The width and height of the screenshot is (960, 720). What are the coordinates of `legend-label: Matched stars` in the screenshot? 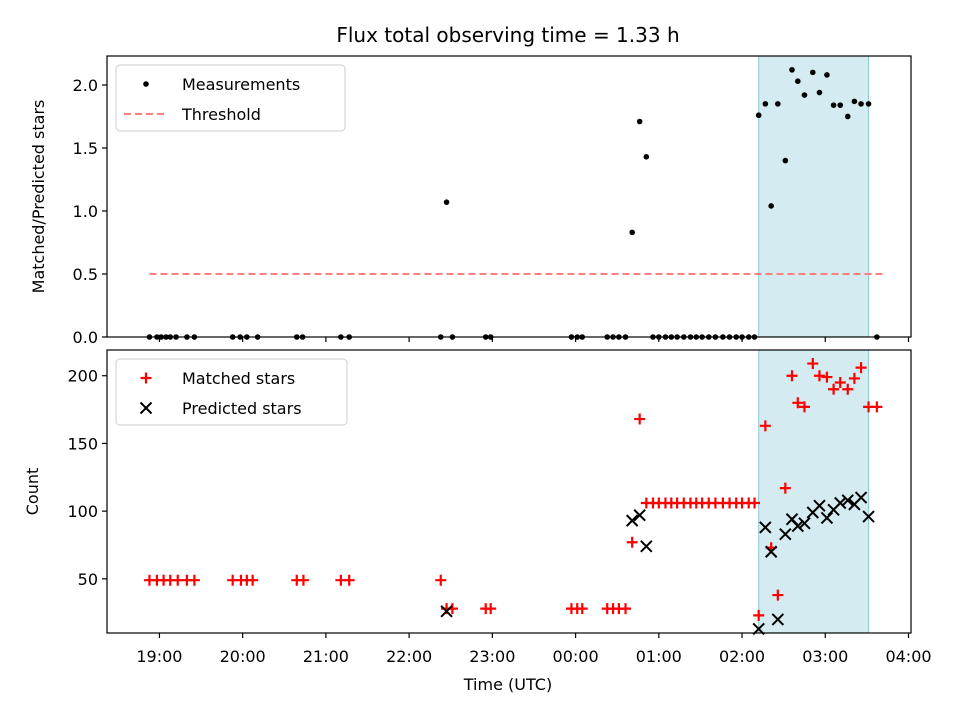 It's located at (238, 378).